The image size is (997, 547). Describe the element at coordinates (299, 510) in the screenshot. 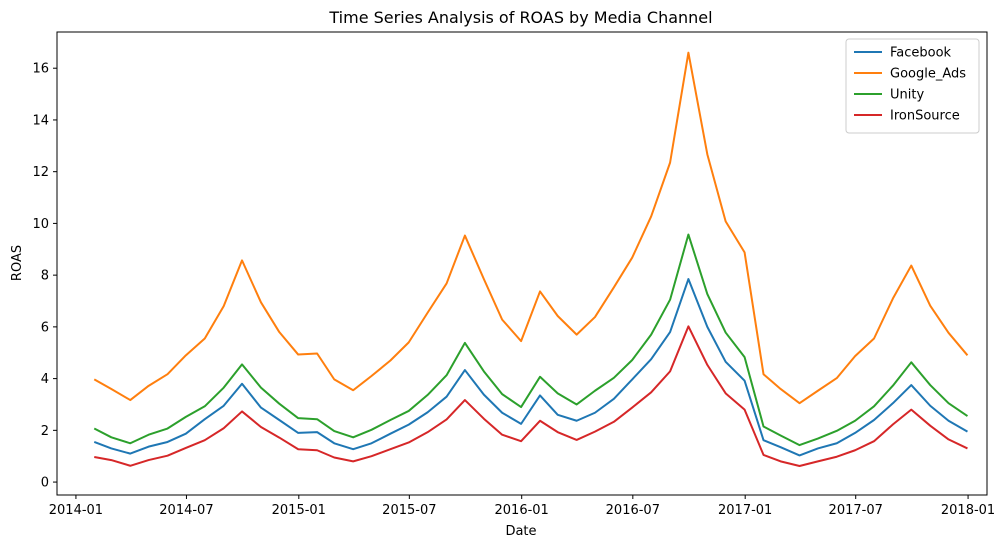

I see `x-tick-label: 2015-01` at that location.